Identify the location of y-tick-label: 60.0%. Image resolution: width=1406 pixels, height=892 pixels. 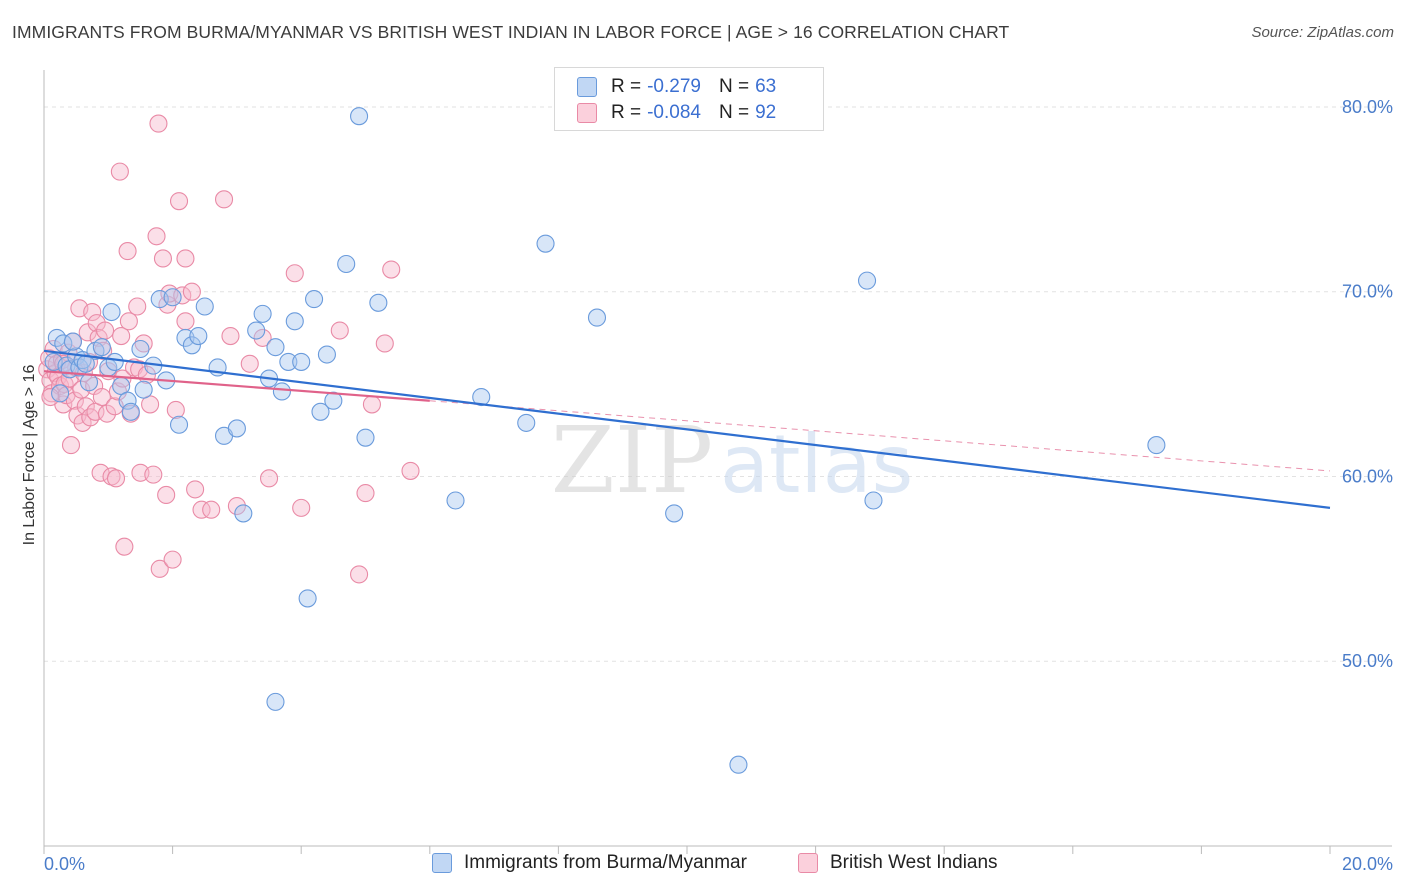
(1367, 476).